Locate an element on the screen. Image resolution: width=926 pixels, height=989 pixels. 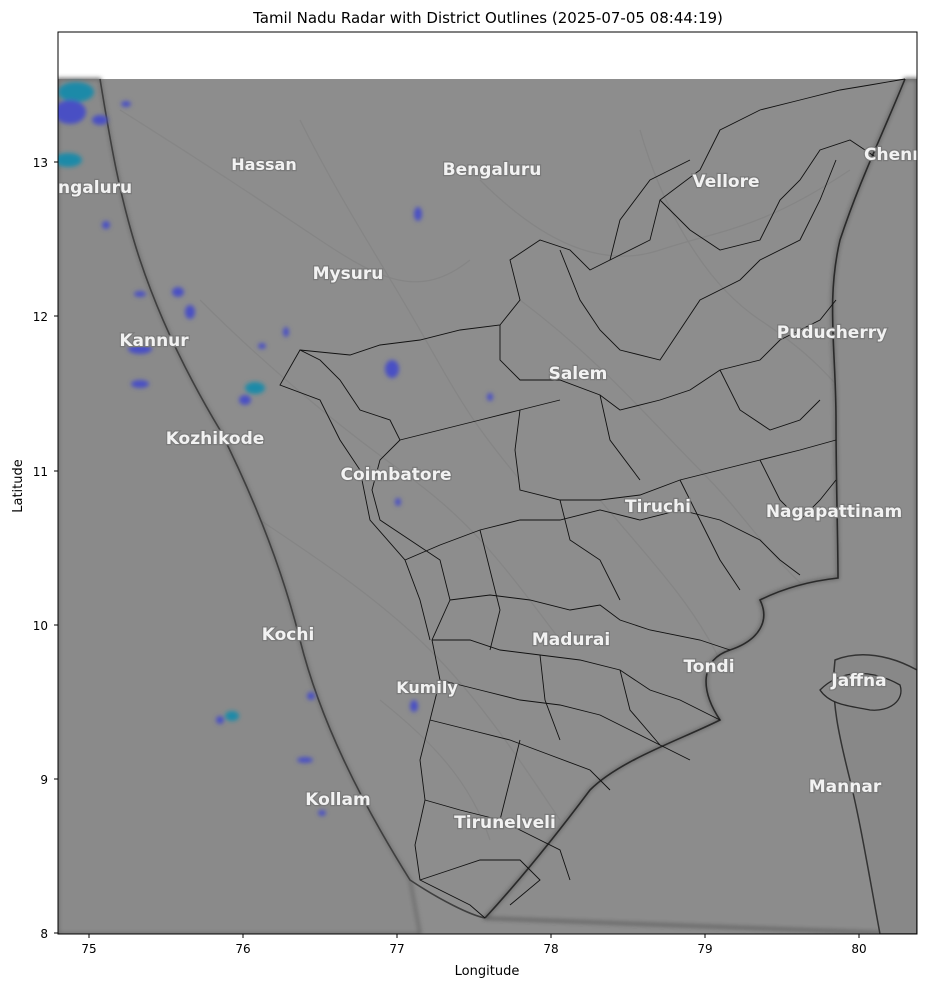
sri-lanka-outline is located at coordinates (874, 794).